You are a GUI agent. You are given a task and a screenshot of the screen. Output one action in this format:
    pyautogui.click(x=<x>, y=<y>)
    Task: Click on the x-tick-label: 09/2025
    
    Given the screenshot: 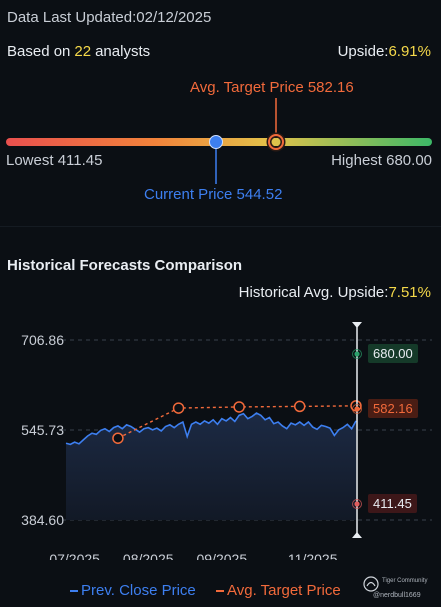 What is the action you would take?
    pyautogui.click(x=222, y=555)
    